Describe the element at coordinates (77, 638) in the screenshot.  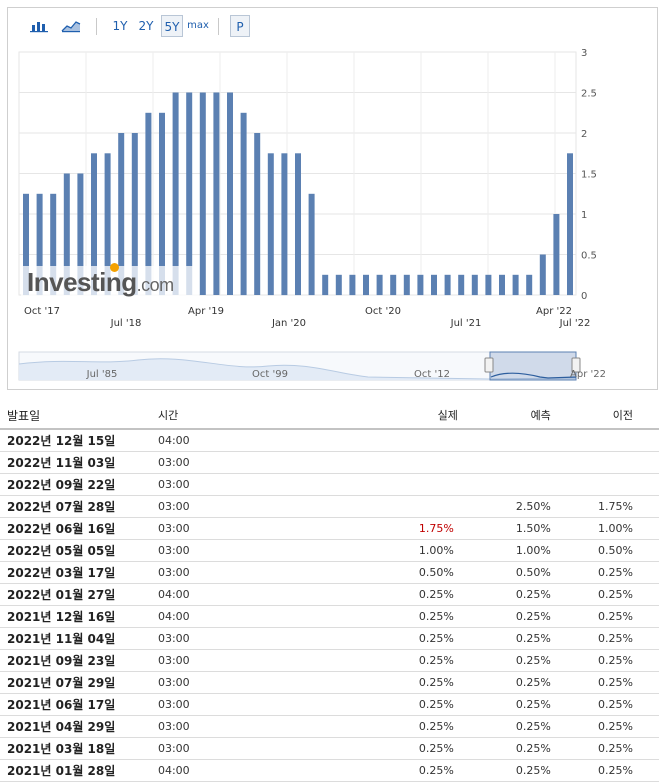
I see `row-date: 2021년 11월 04일` at that location.